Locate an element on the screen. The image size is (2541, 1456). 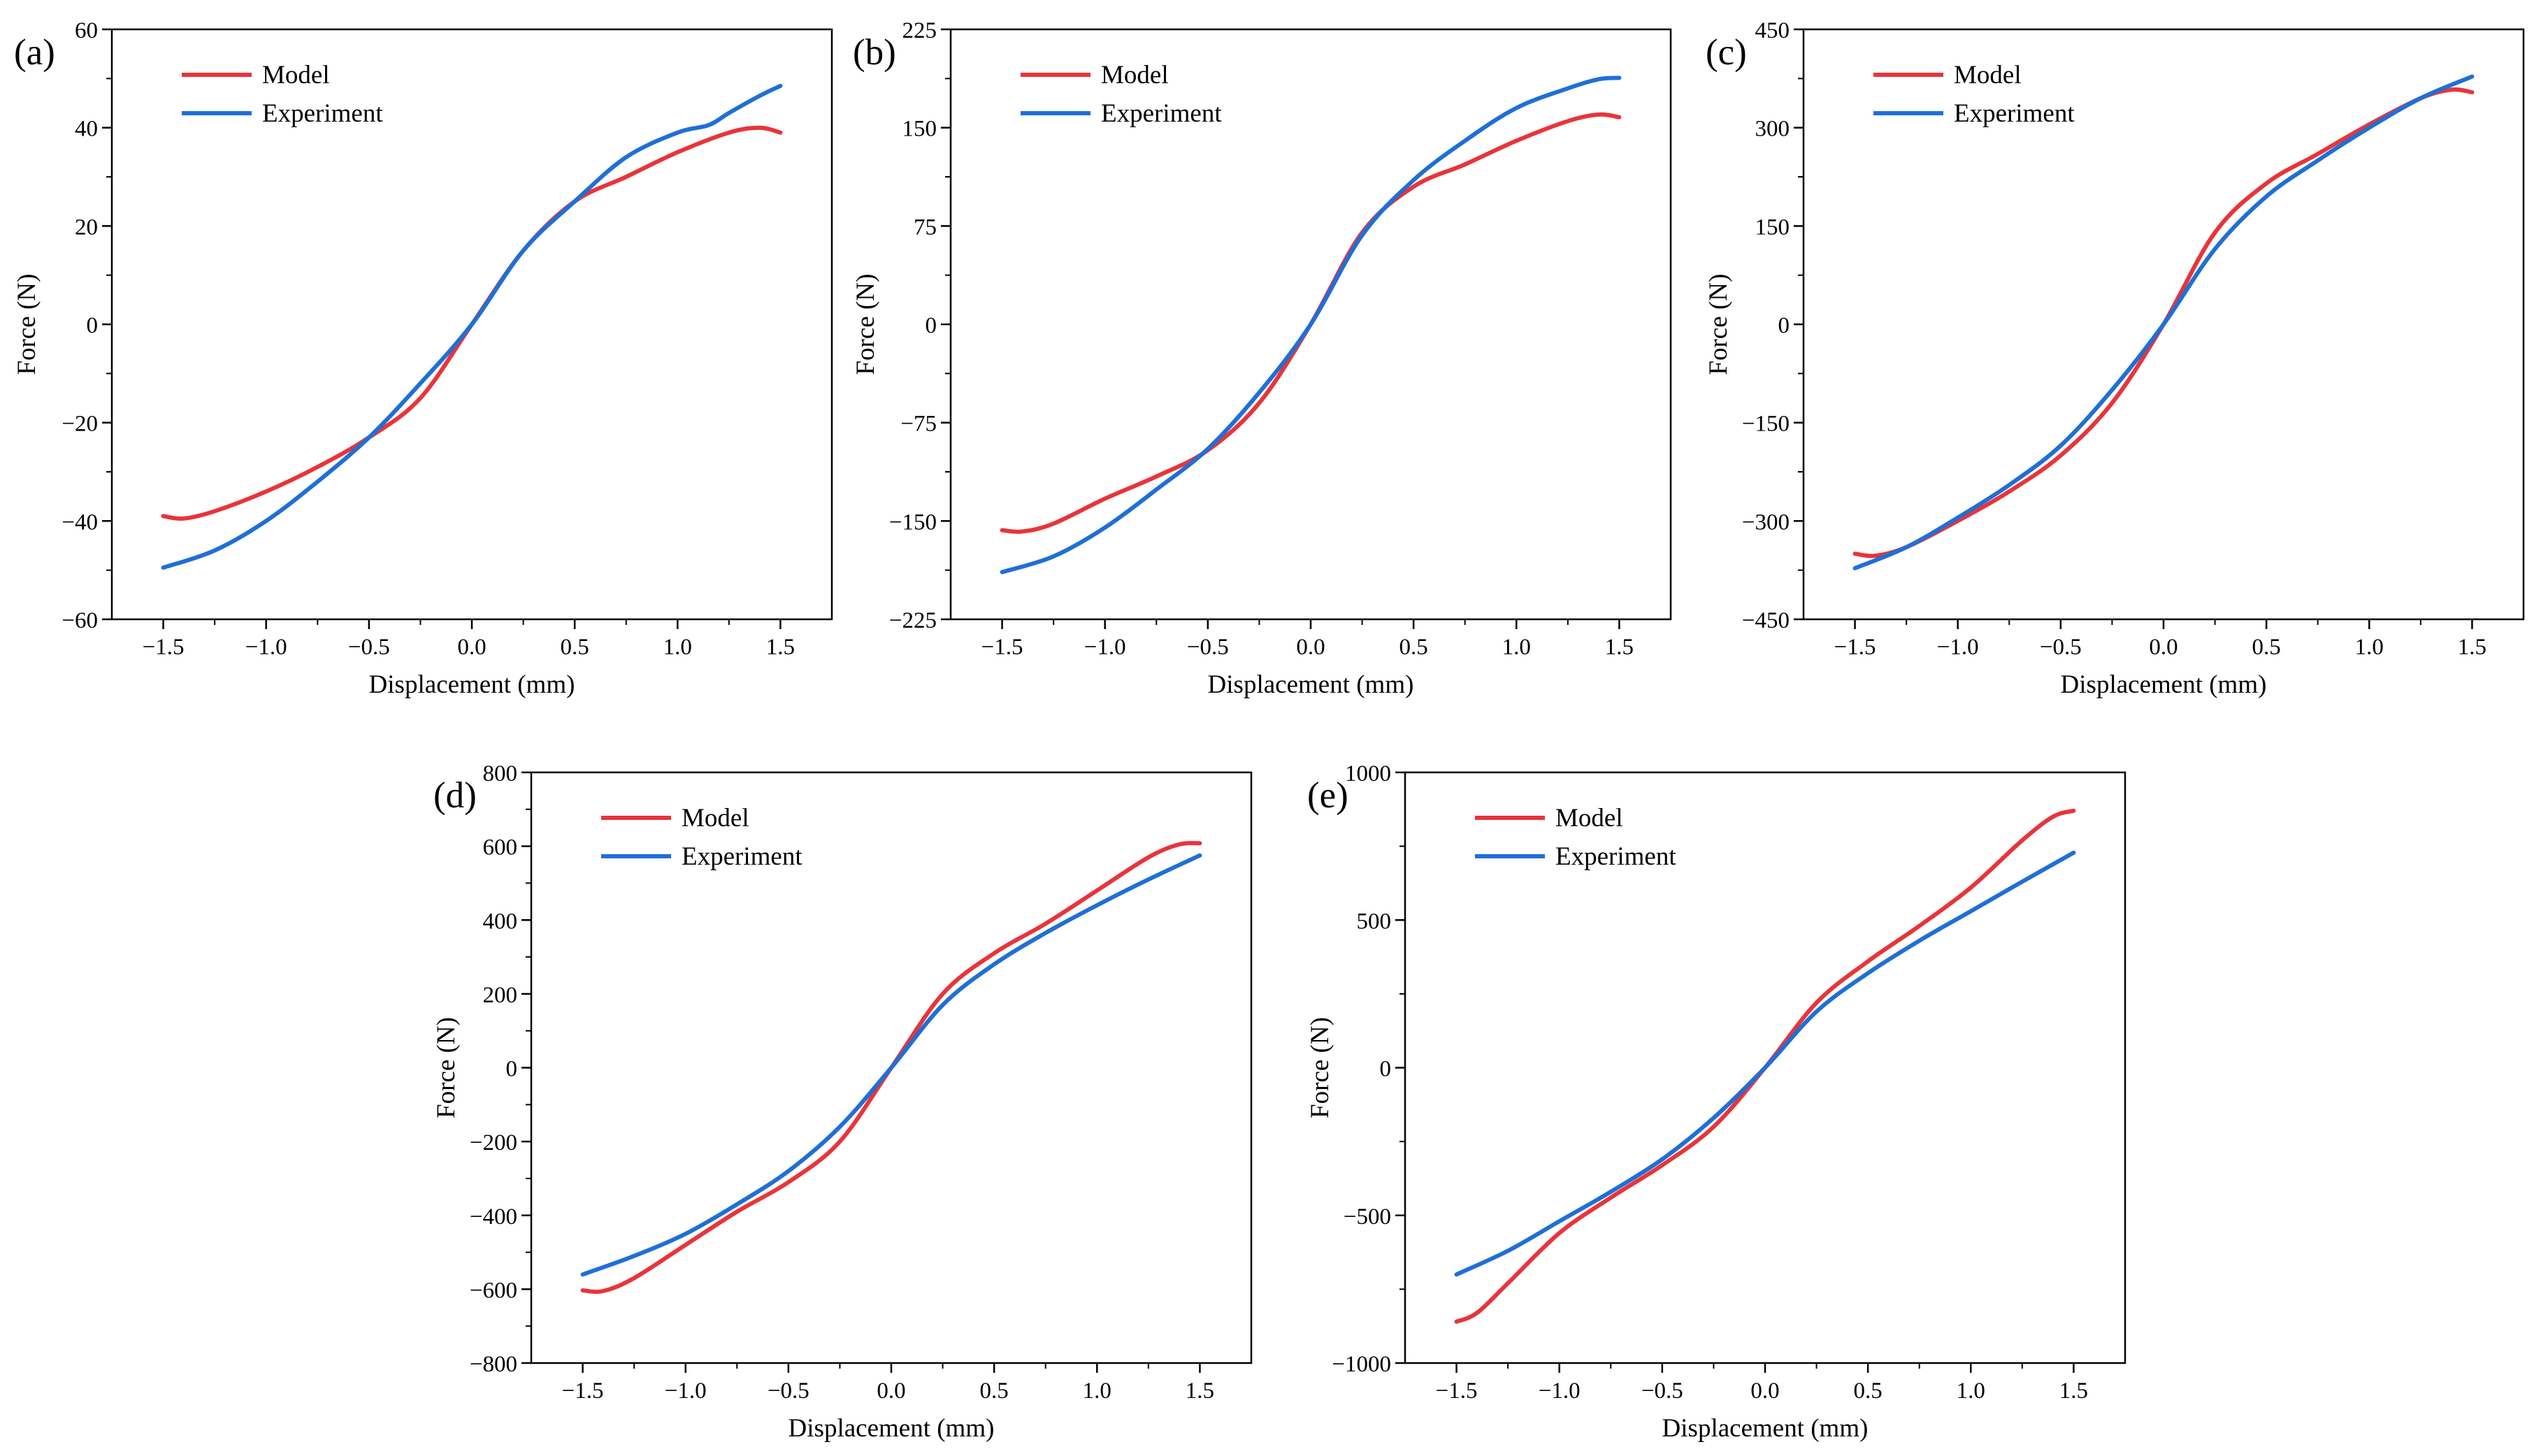
y-tick-label: 400 is located at coordinates (500, 922).